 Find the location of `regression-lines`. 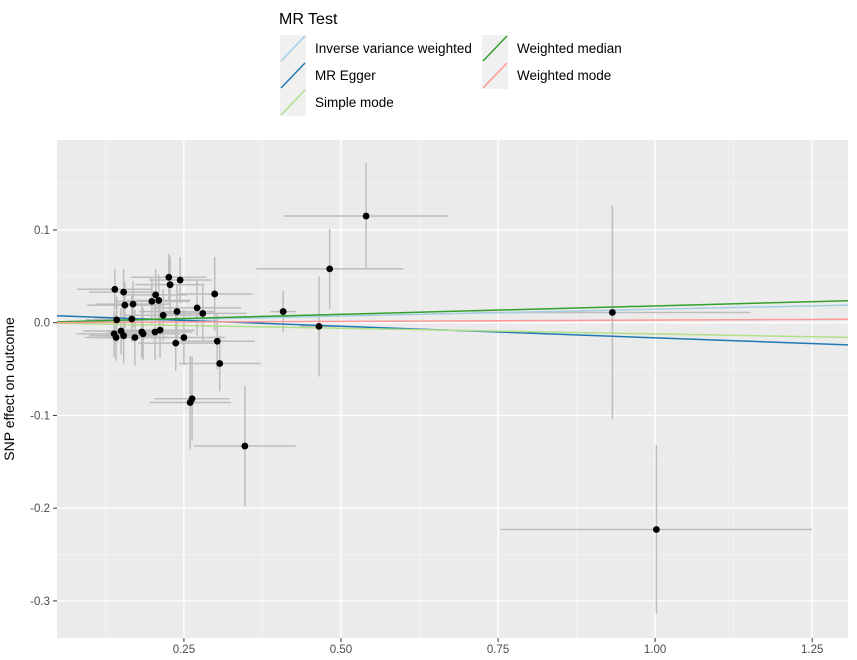

regression-lines is located at coordinates (452, 323).